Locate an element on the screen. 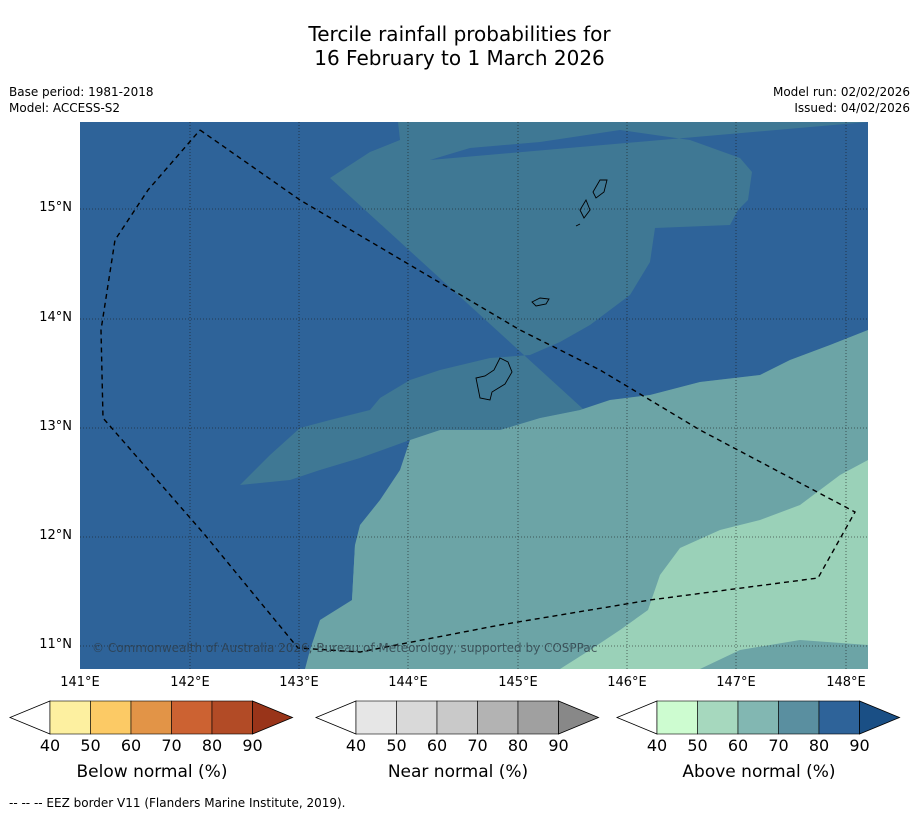 The width and height of the screenshot is (919, 816). above-colorbar-tick: 40 is located at coordinates (657, 745).